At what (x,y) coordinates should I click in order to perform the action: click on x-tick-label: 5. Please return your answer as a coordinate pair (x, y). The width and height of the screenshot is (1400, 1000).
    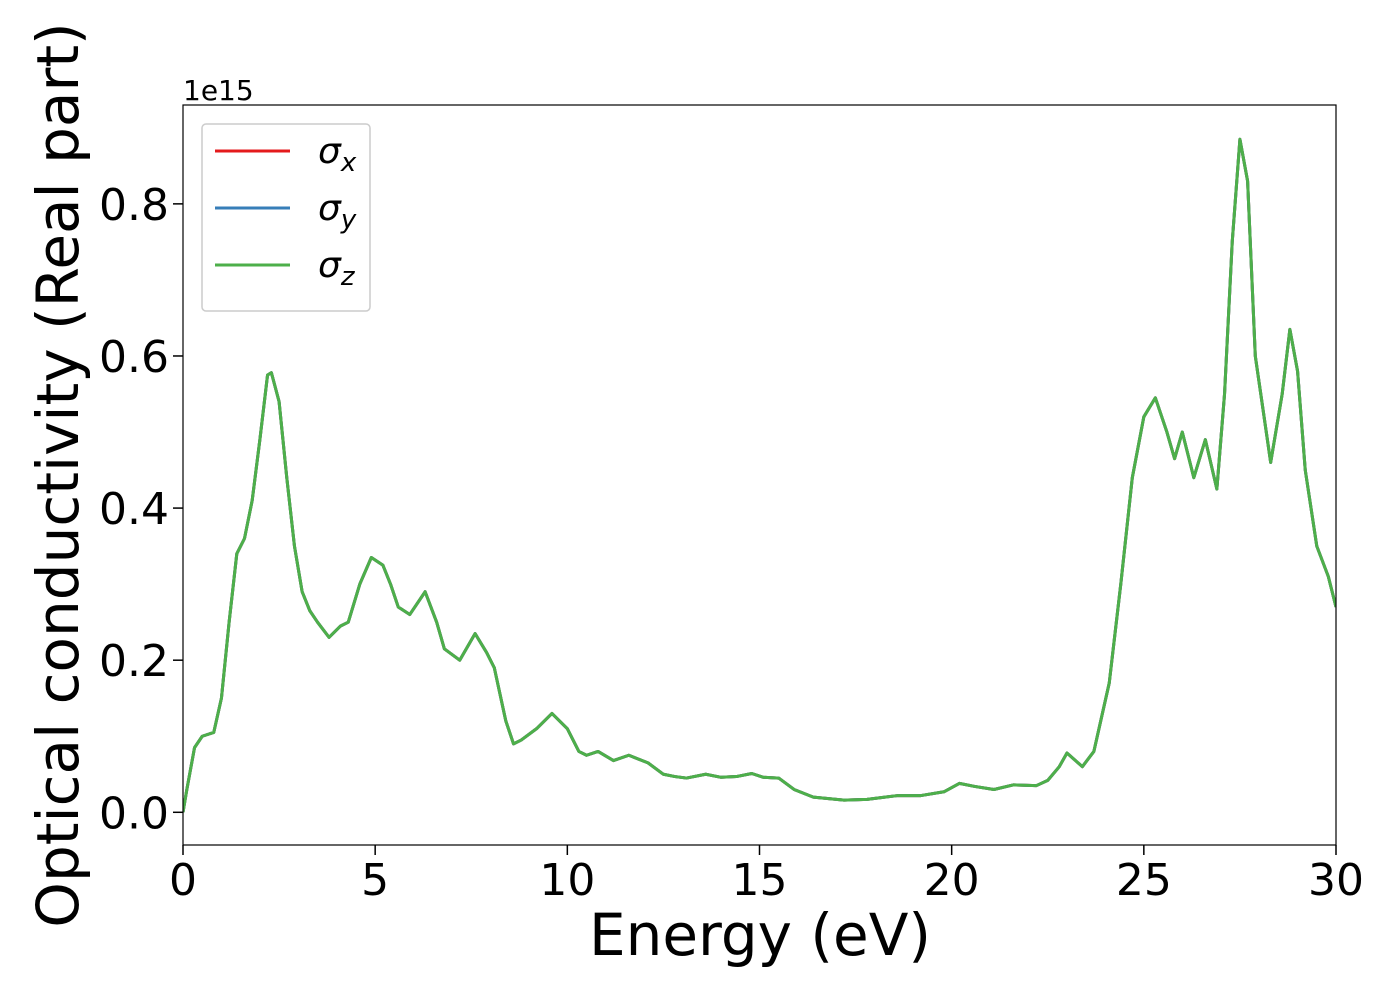
    Looking at the image, I should click on (375, 880).